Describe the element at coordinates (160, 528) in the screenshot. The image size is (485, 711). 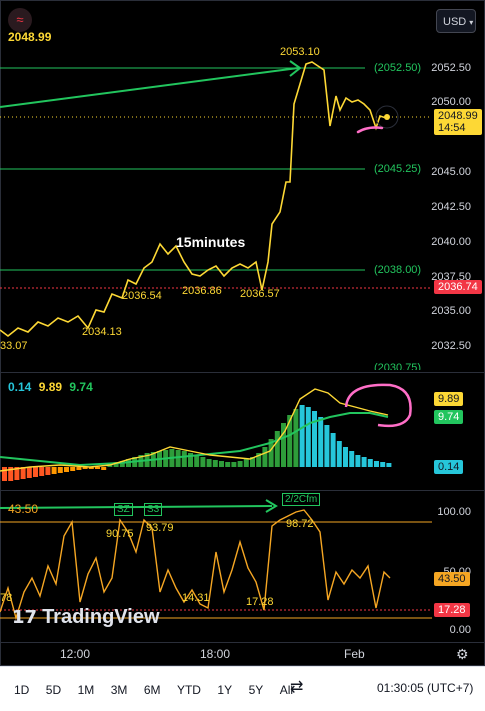
I see `oscillator-peak-label: 93.79` at that location.